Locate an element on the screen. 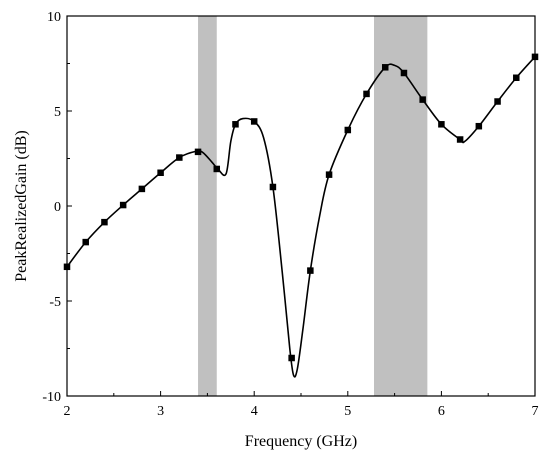  y-tick-label: -10 is located at coordinates (51, 397).